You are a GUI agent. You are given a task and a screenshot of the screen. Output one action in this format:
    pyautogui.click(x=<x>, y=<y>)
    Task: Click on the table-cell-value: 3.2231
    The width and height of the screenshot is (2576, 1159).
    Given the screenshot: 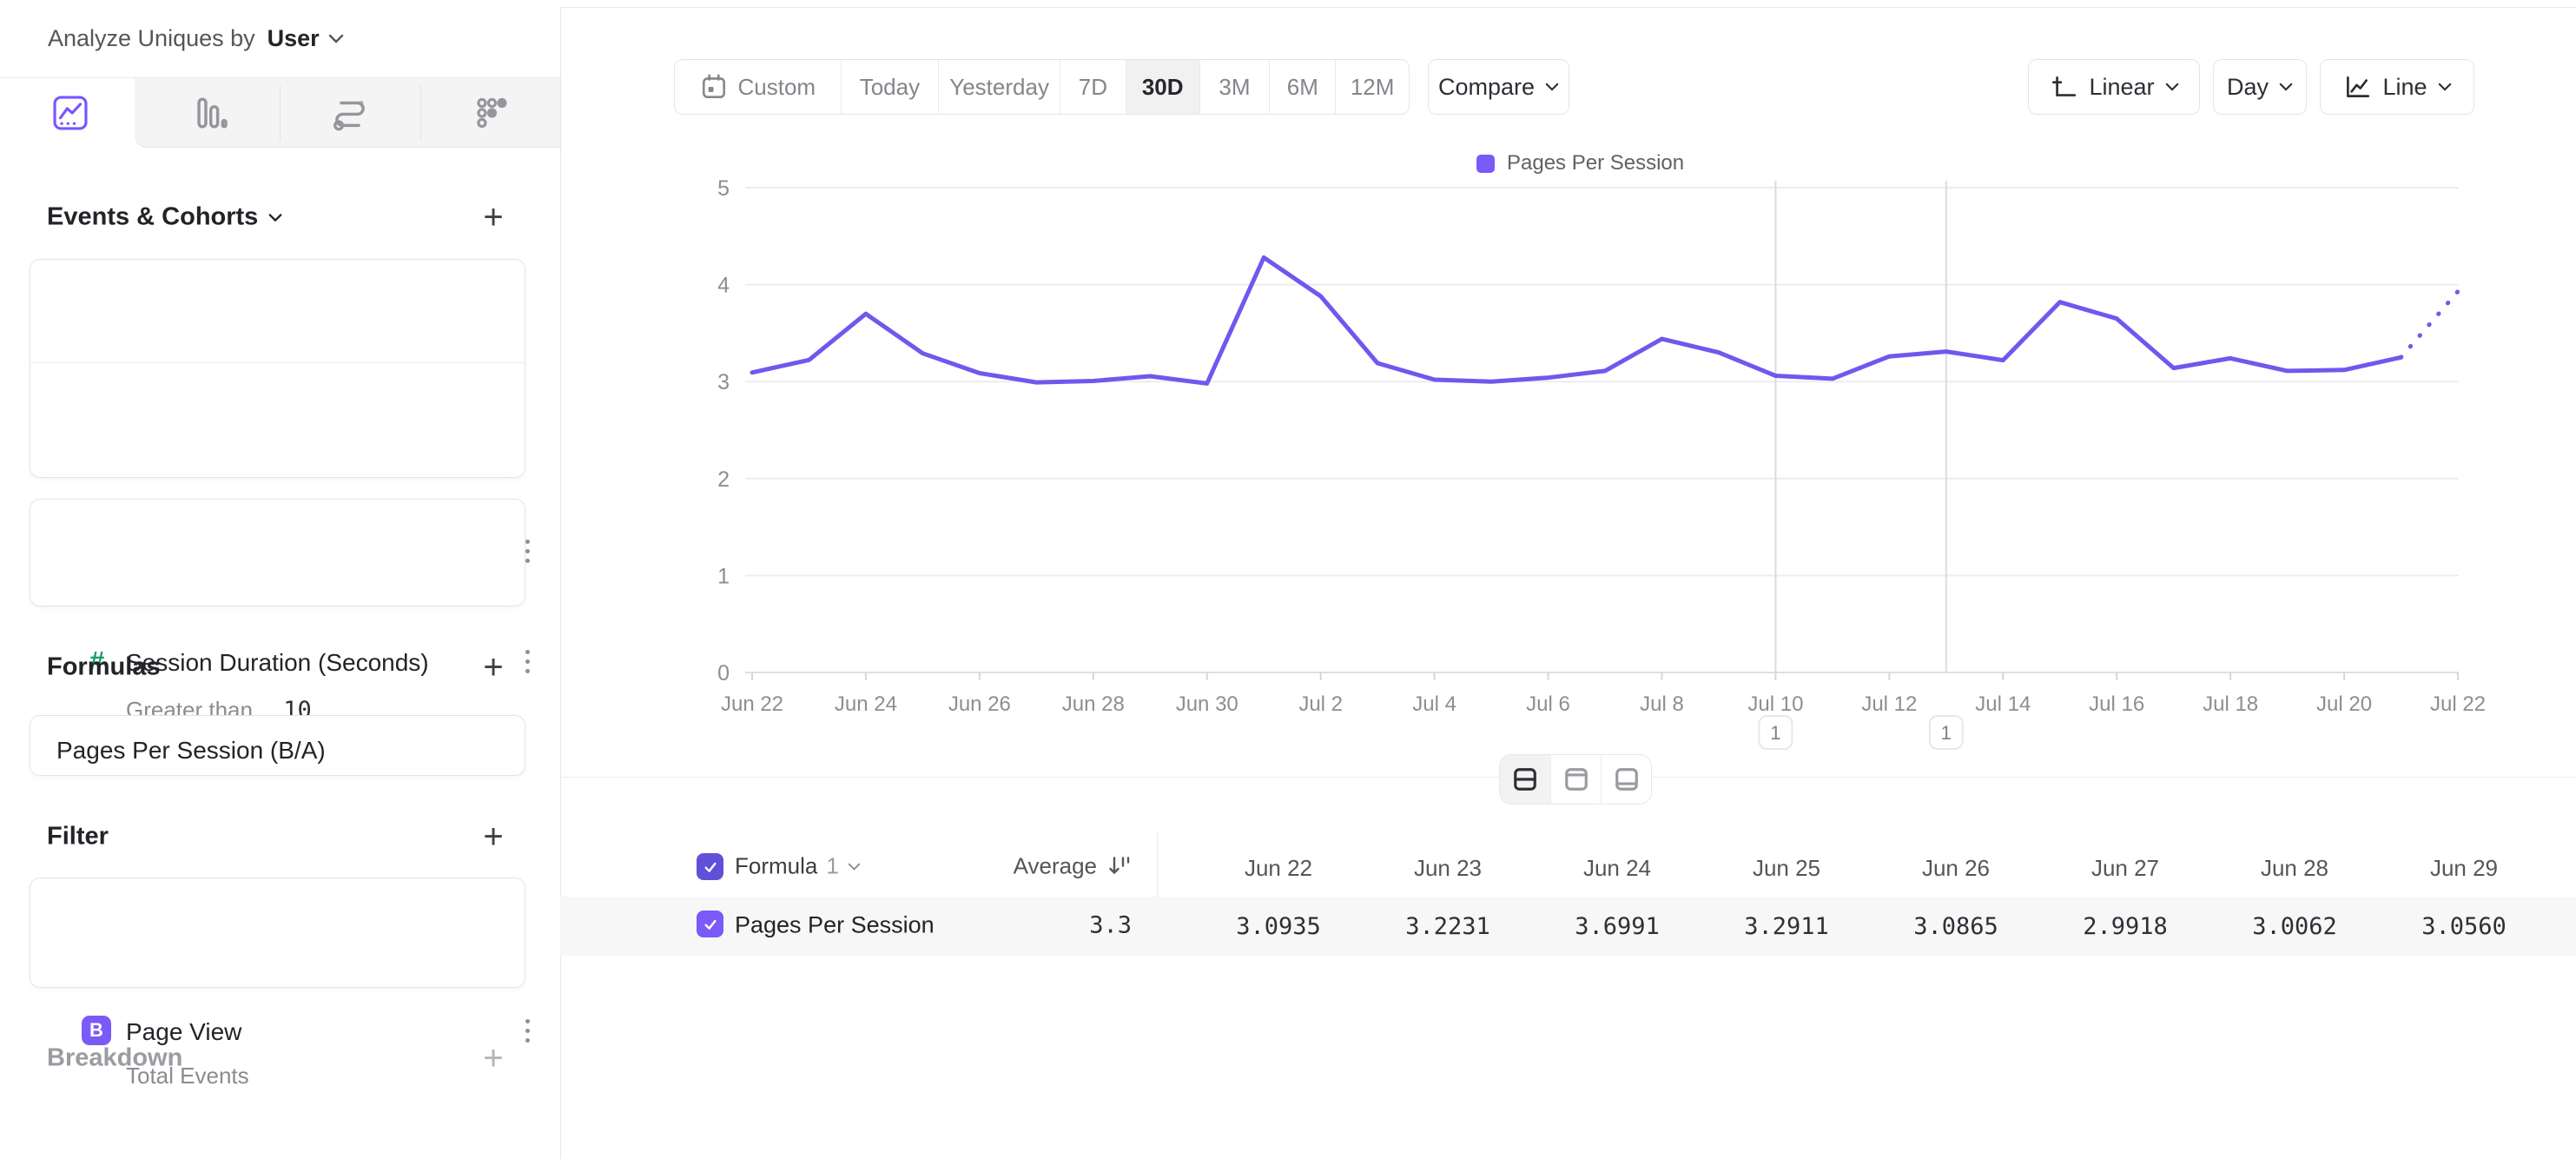 What is the action you would take?
    pyautogui.click(x=1448, y=926)
    